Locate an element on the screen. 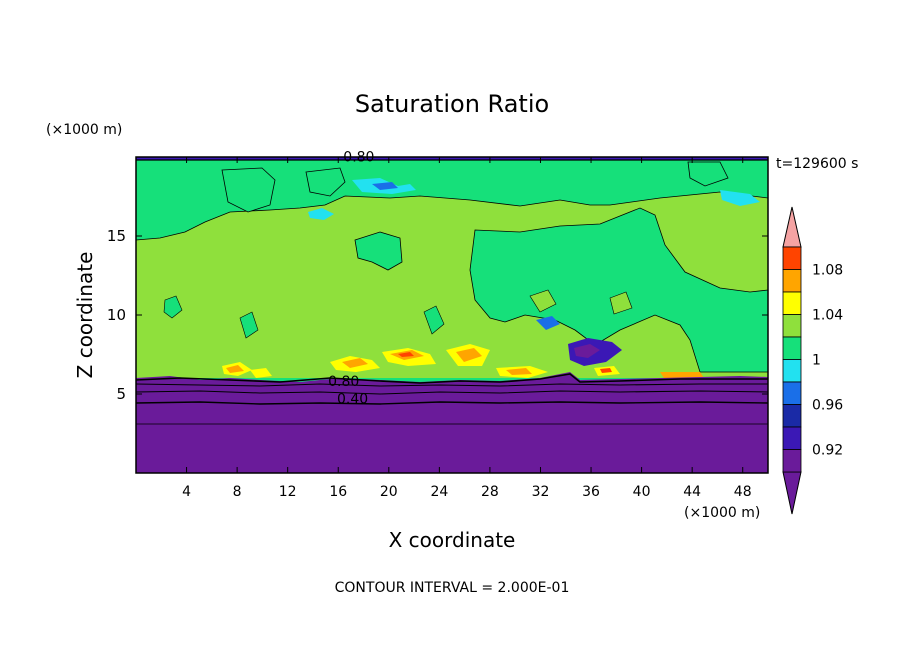 Image resolution: width=904 pixels, height=654 pixels. x-tick-label: 32 is located at coordinates (541, 492).